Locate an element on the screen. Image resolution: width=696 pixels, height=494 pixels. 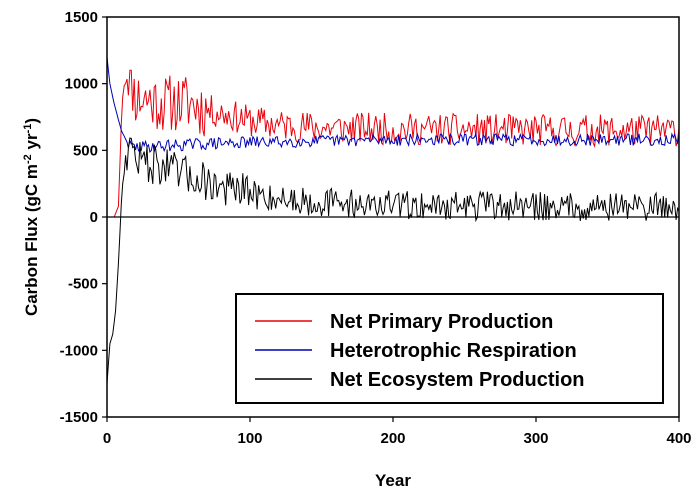
x-tick-label: 100 is located at coordinates (249, 438).